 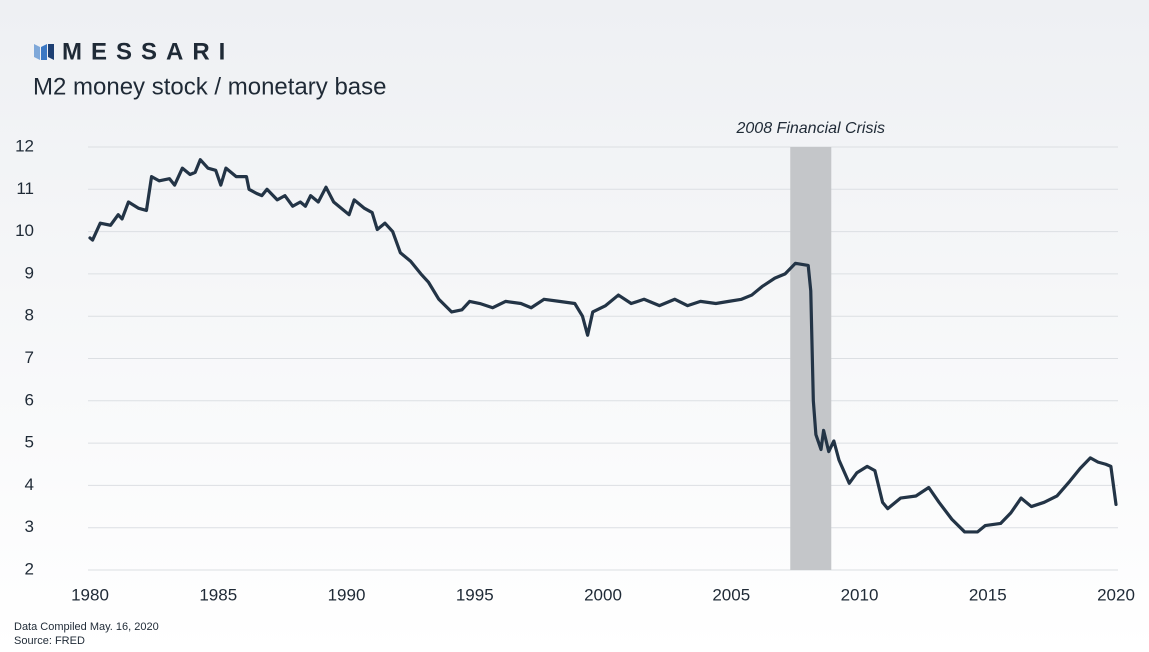 What do you see at coordinates (29, 357) in the screenshot?
I see `y-tick-label: 7` at bounding box center [29, 357].